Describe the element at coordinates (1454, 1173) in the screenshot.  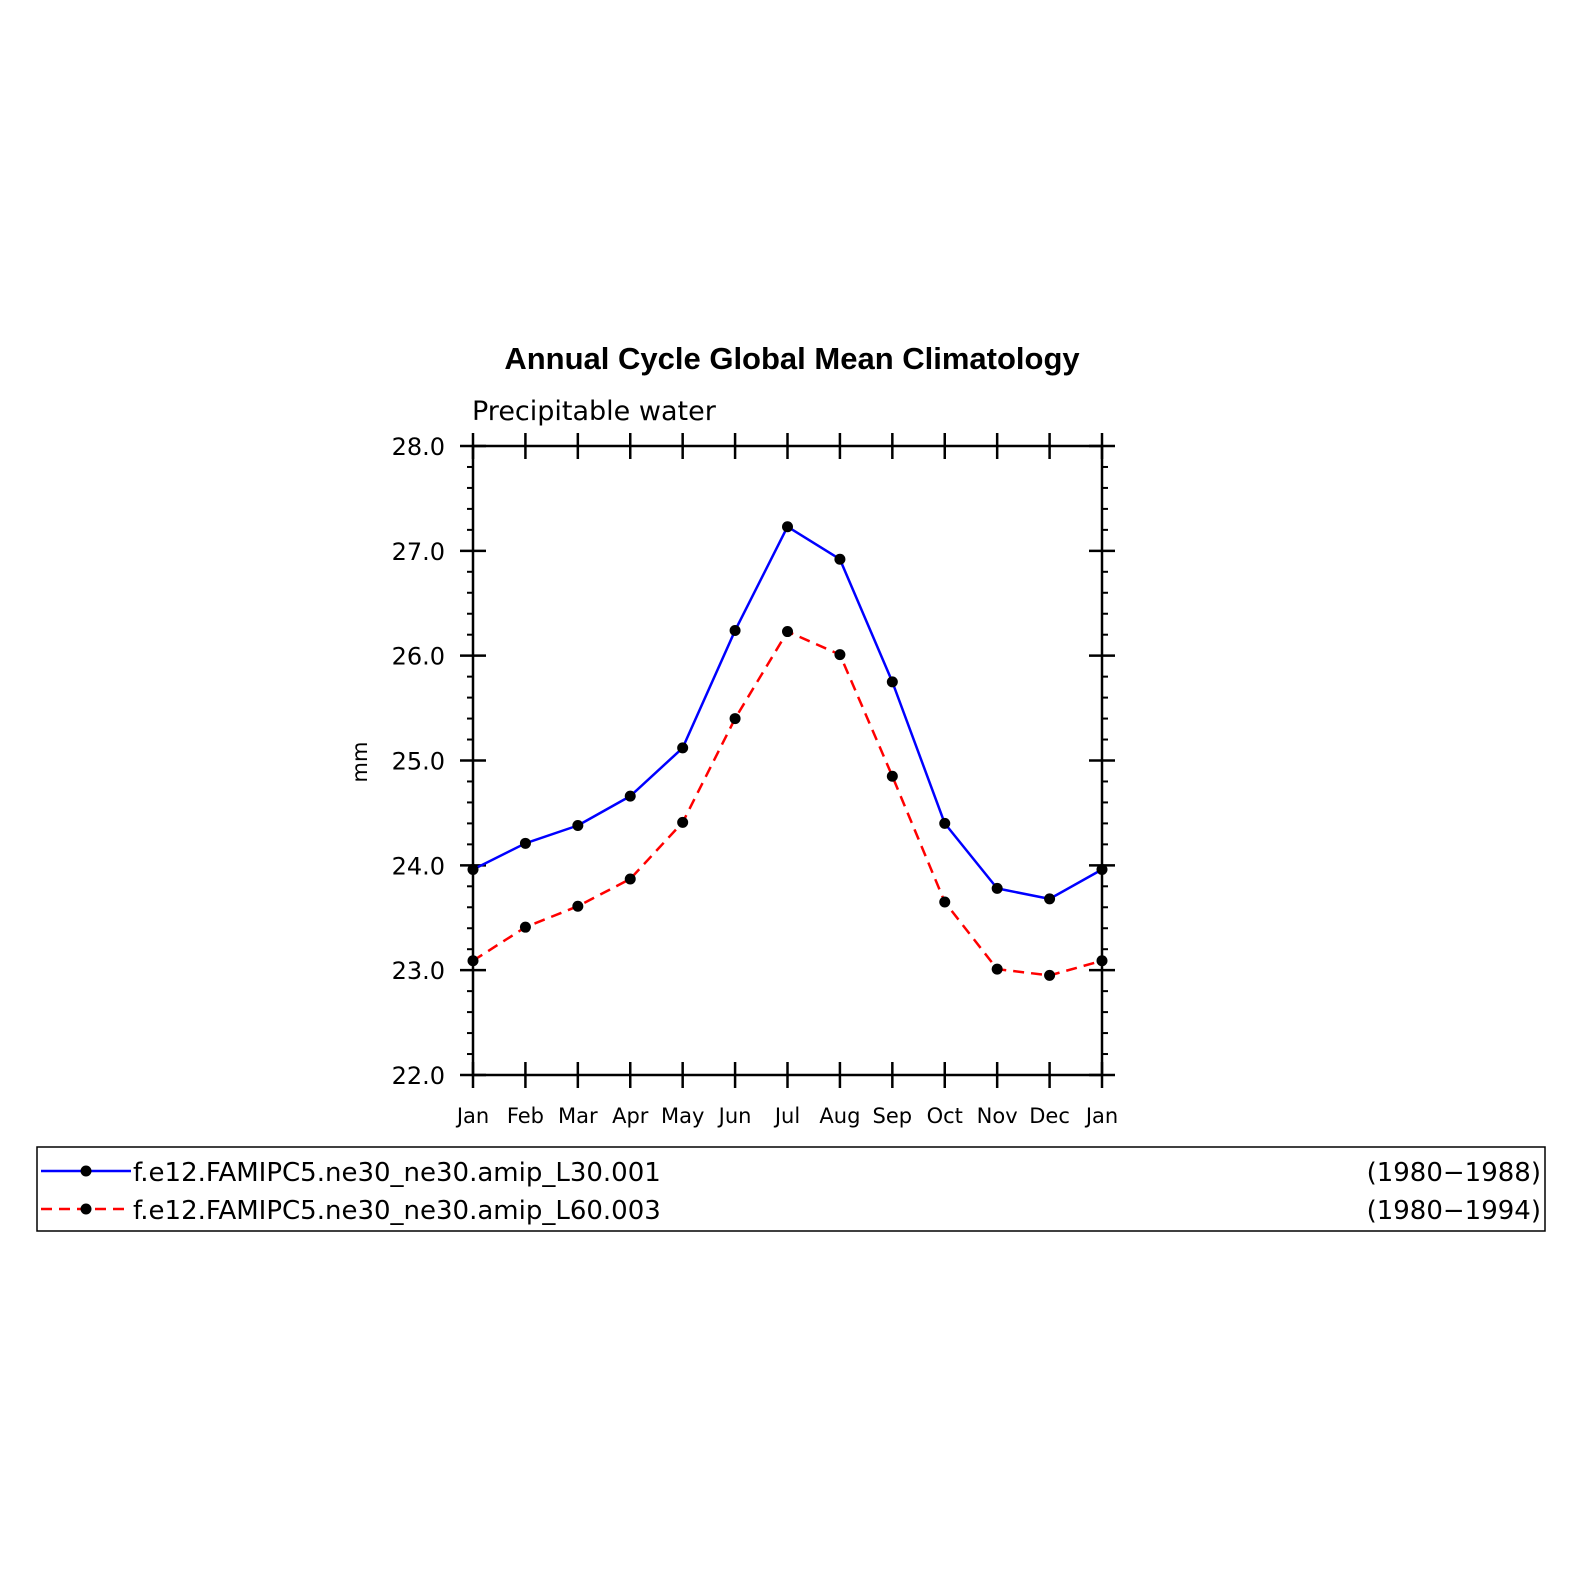
I see `legend-period: (1980−1988)` at that location.